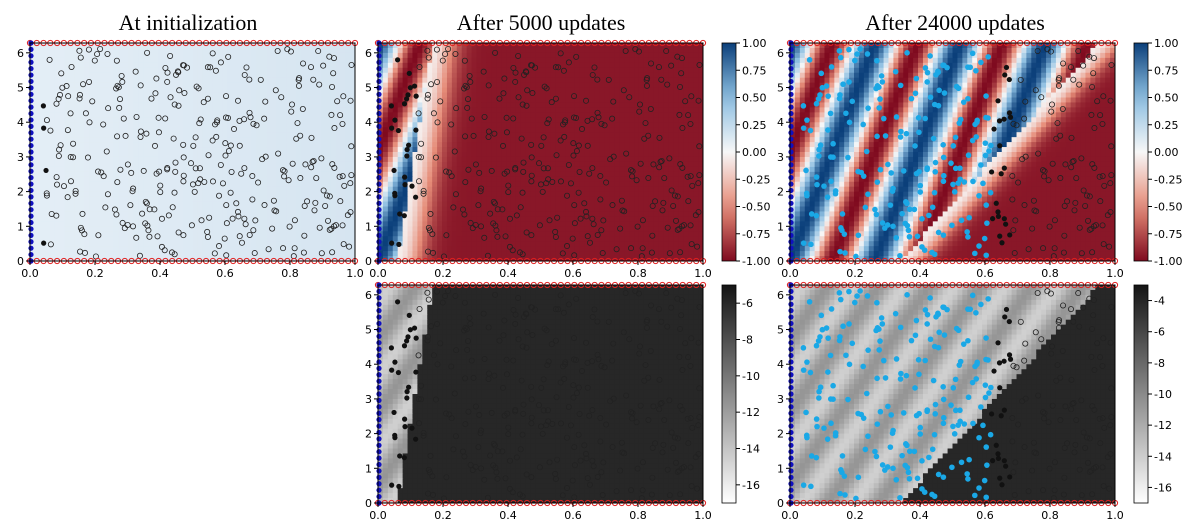  I want to click on init-xtick-label: 1.0, so click(355, 273).